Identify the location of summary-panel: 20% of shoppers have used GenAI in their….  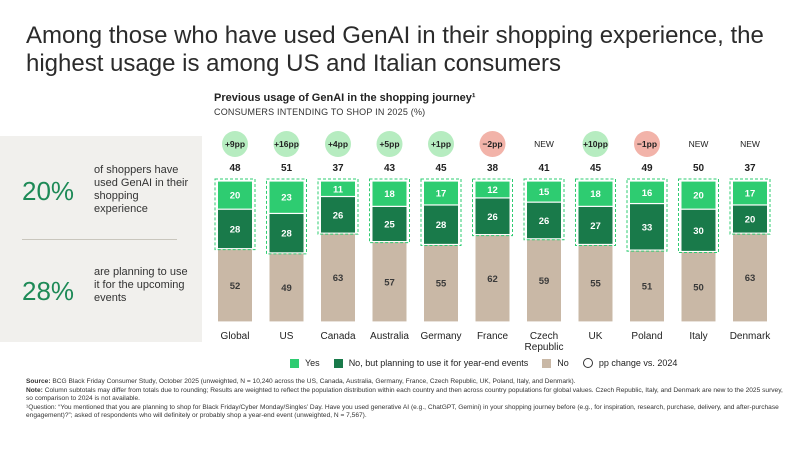
(101, 239).